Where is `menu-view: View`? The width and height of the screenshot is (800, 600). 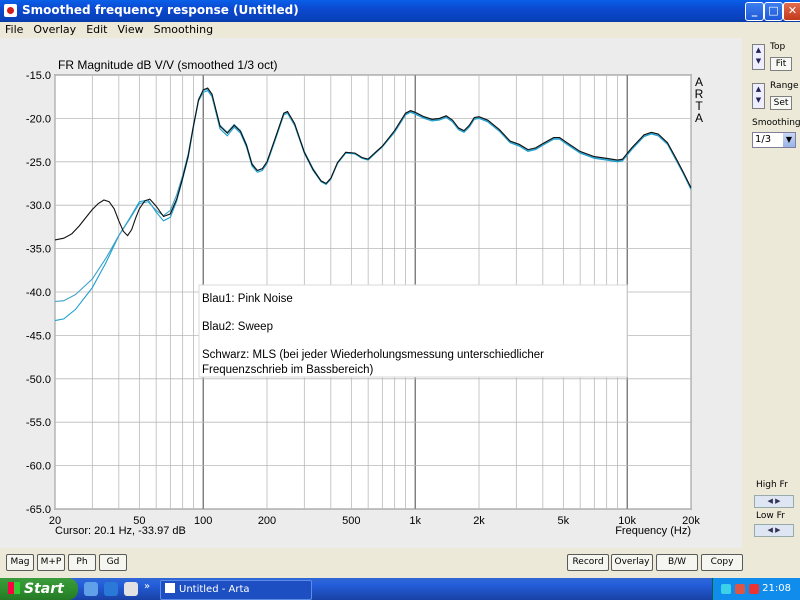 menu-view: View is located at coordinates (130, 29).